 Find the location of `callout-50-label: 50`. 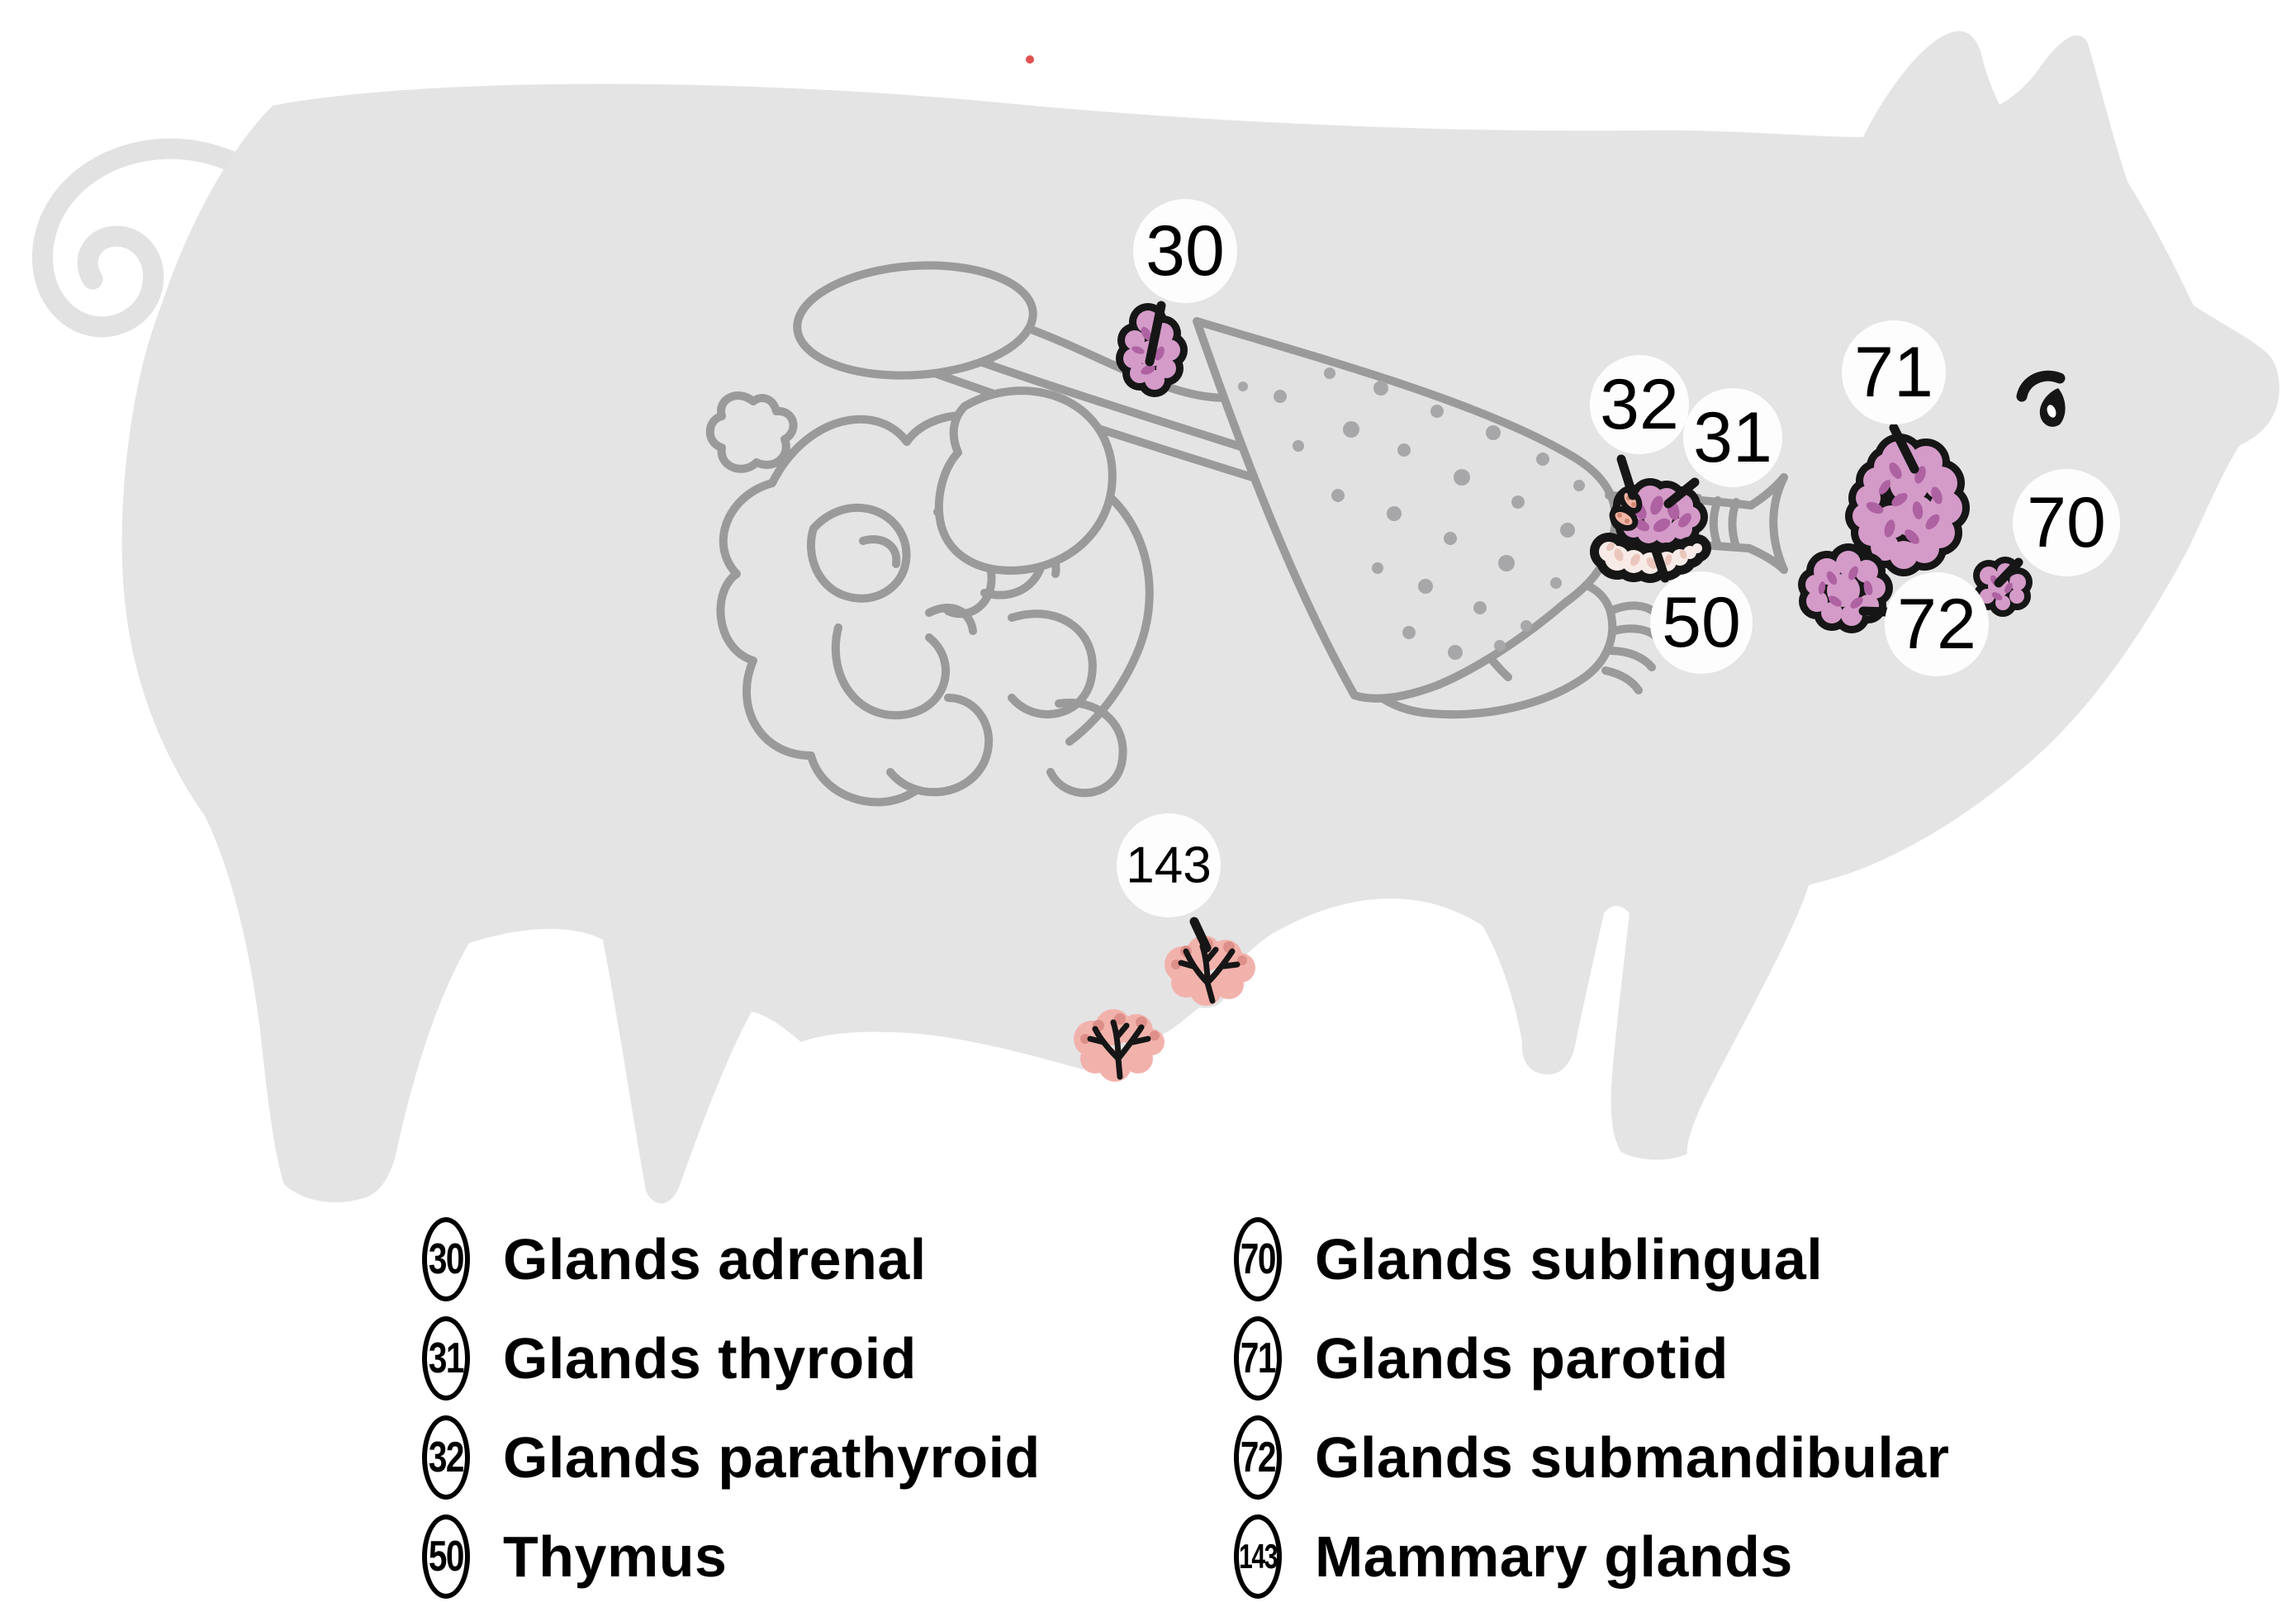

callout-50-label: 50 is located at coordinates (1701, 622).